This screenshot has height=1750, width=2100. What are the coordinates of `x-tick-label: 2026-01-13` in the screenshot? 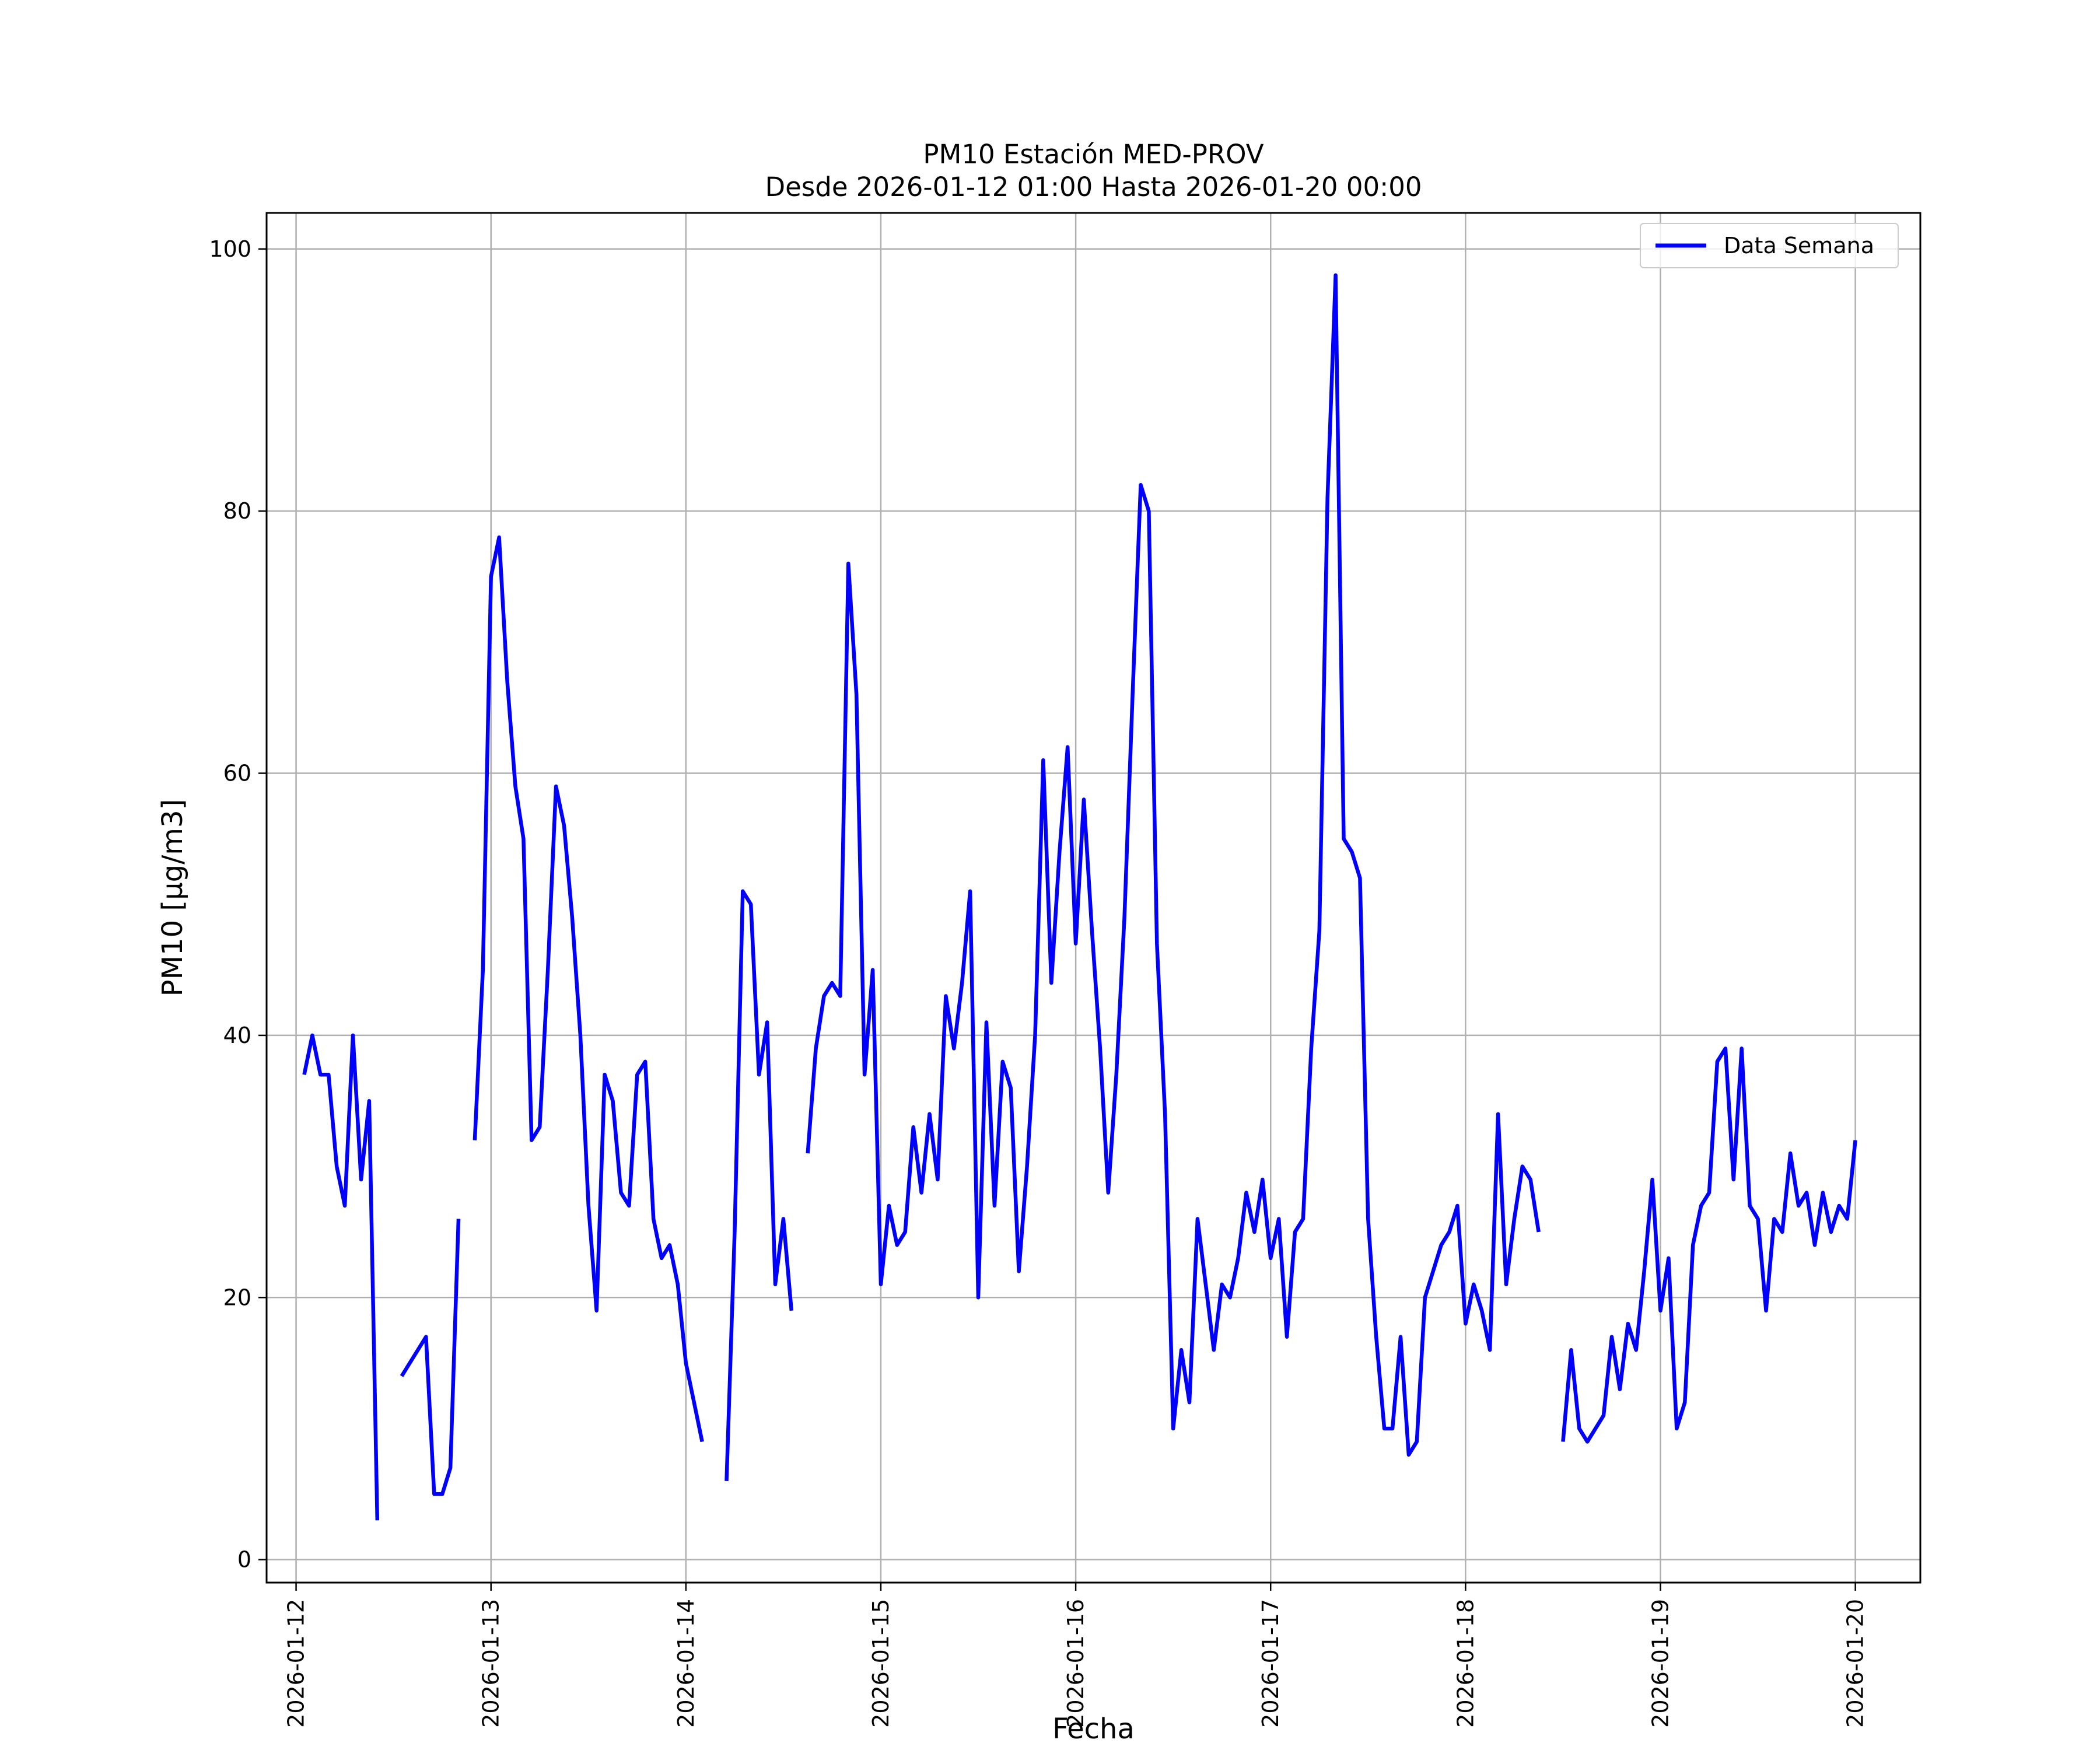 It's located at (491, 1664).